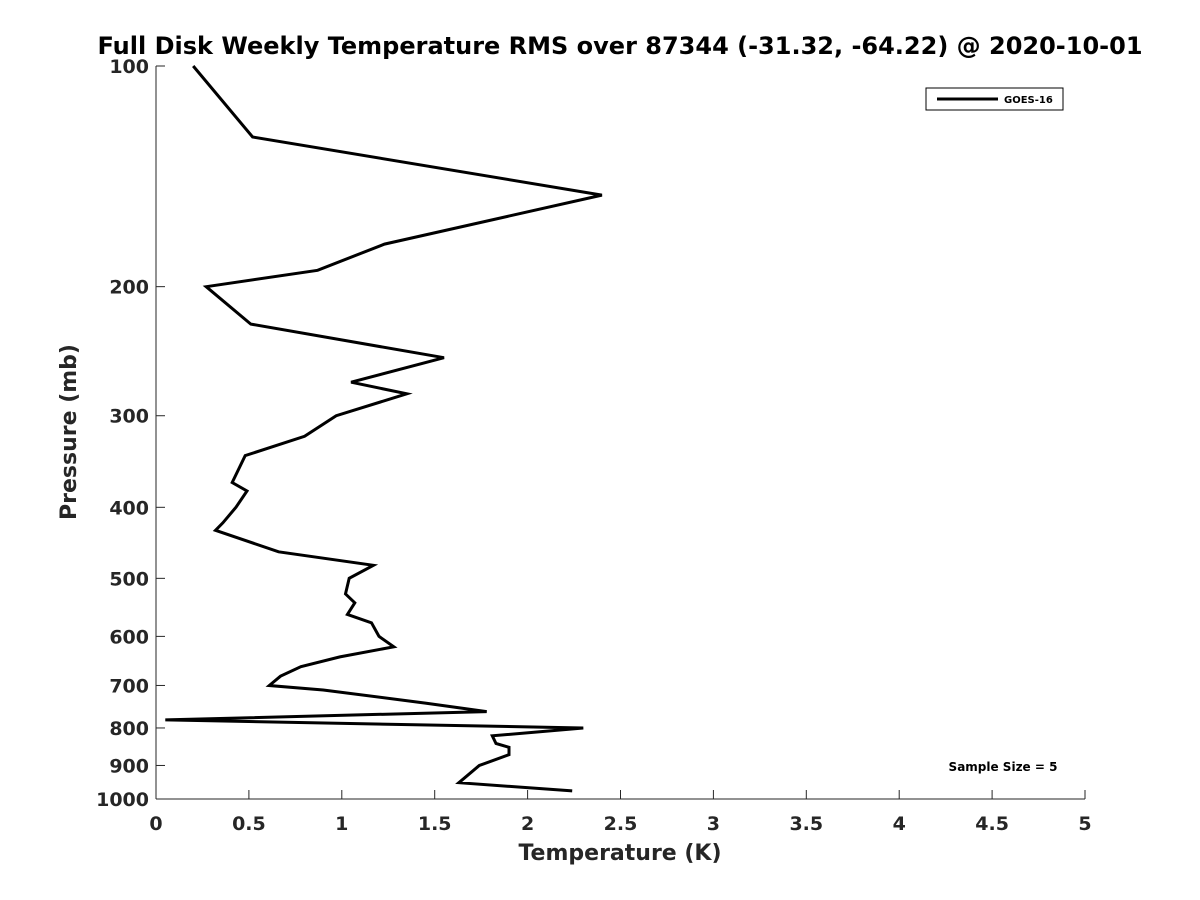 This screenshot has height=900, width=1200. I want to click on y-tick-label: 900, so click(129, 766).